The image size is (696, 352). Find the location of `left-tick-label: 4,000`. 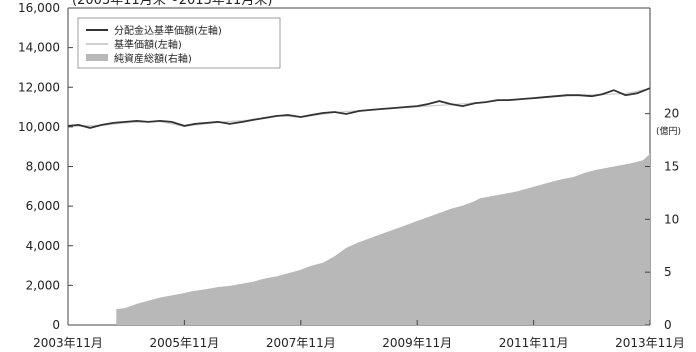

left-tick-label: 4,000 is located at coordinates (43, 246).